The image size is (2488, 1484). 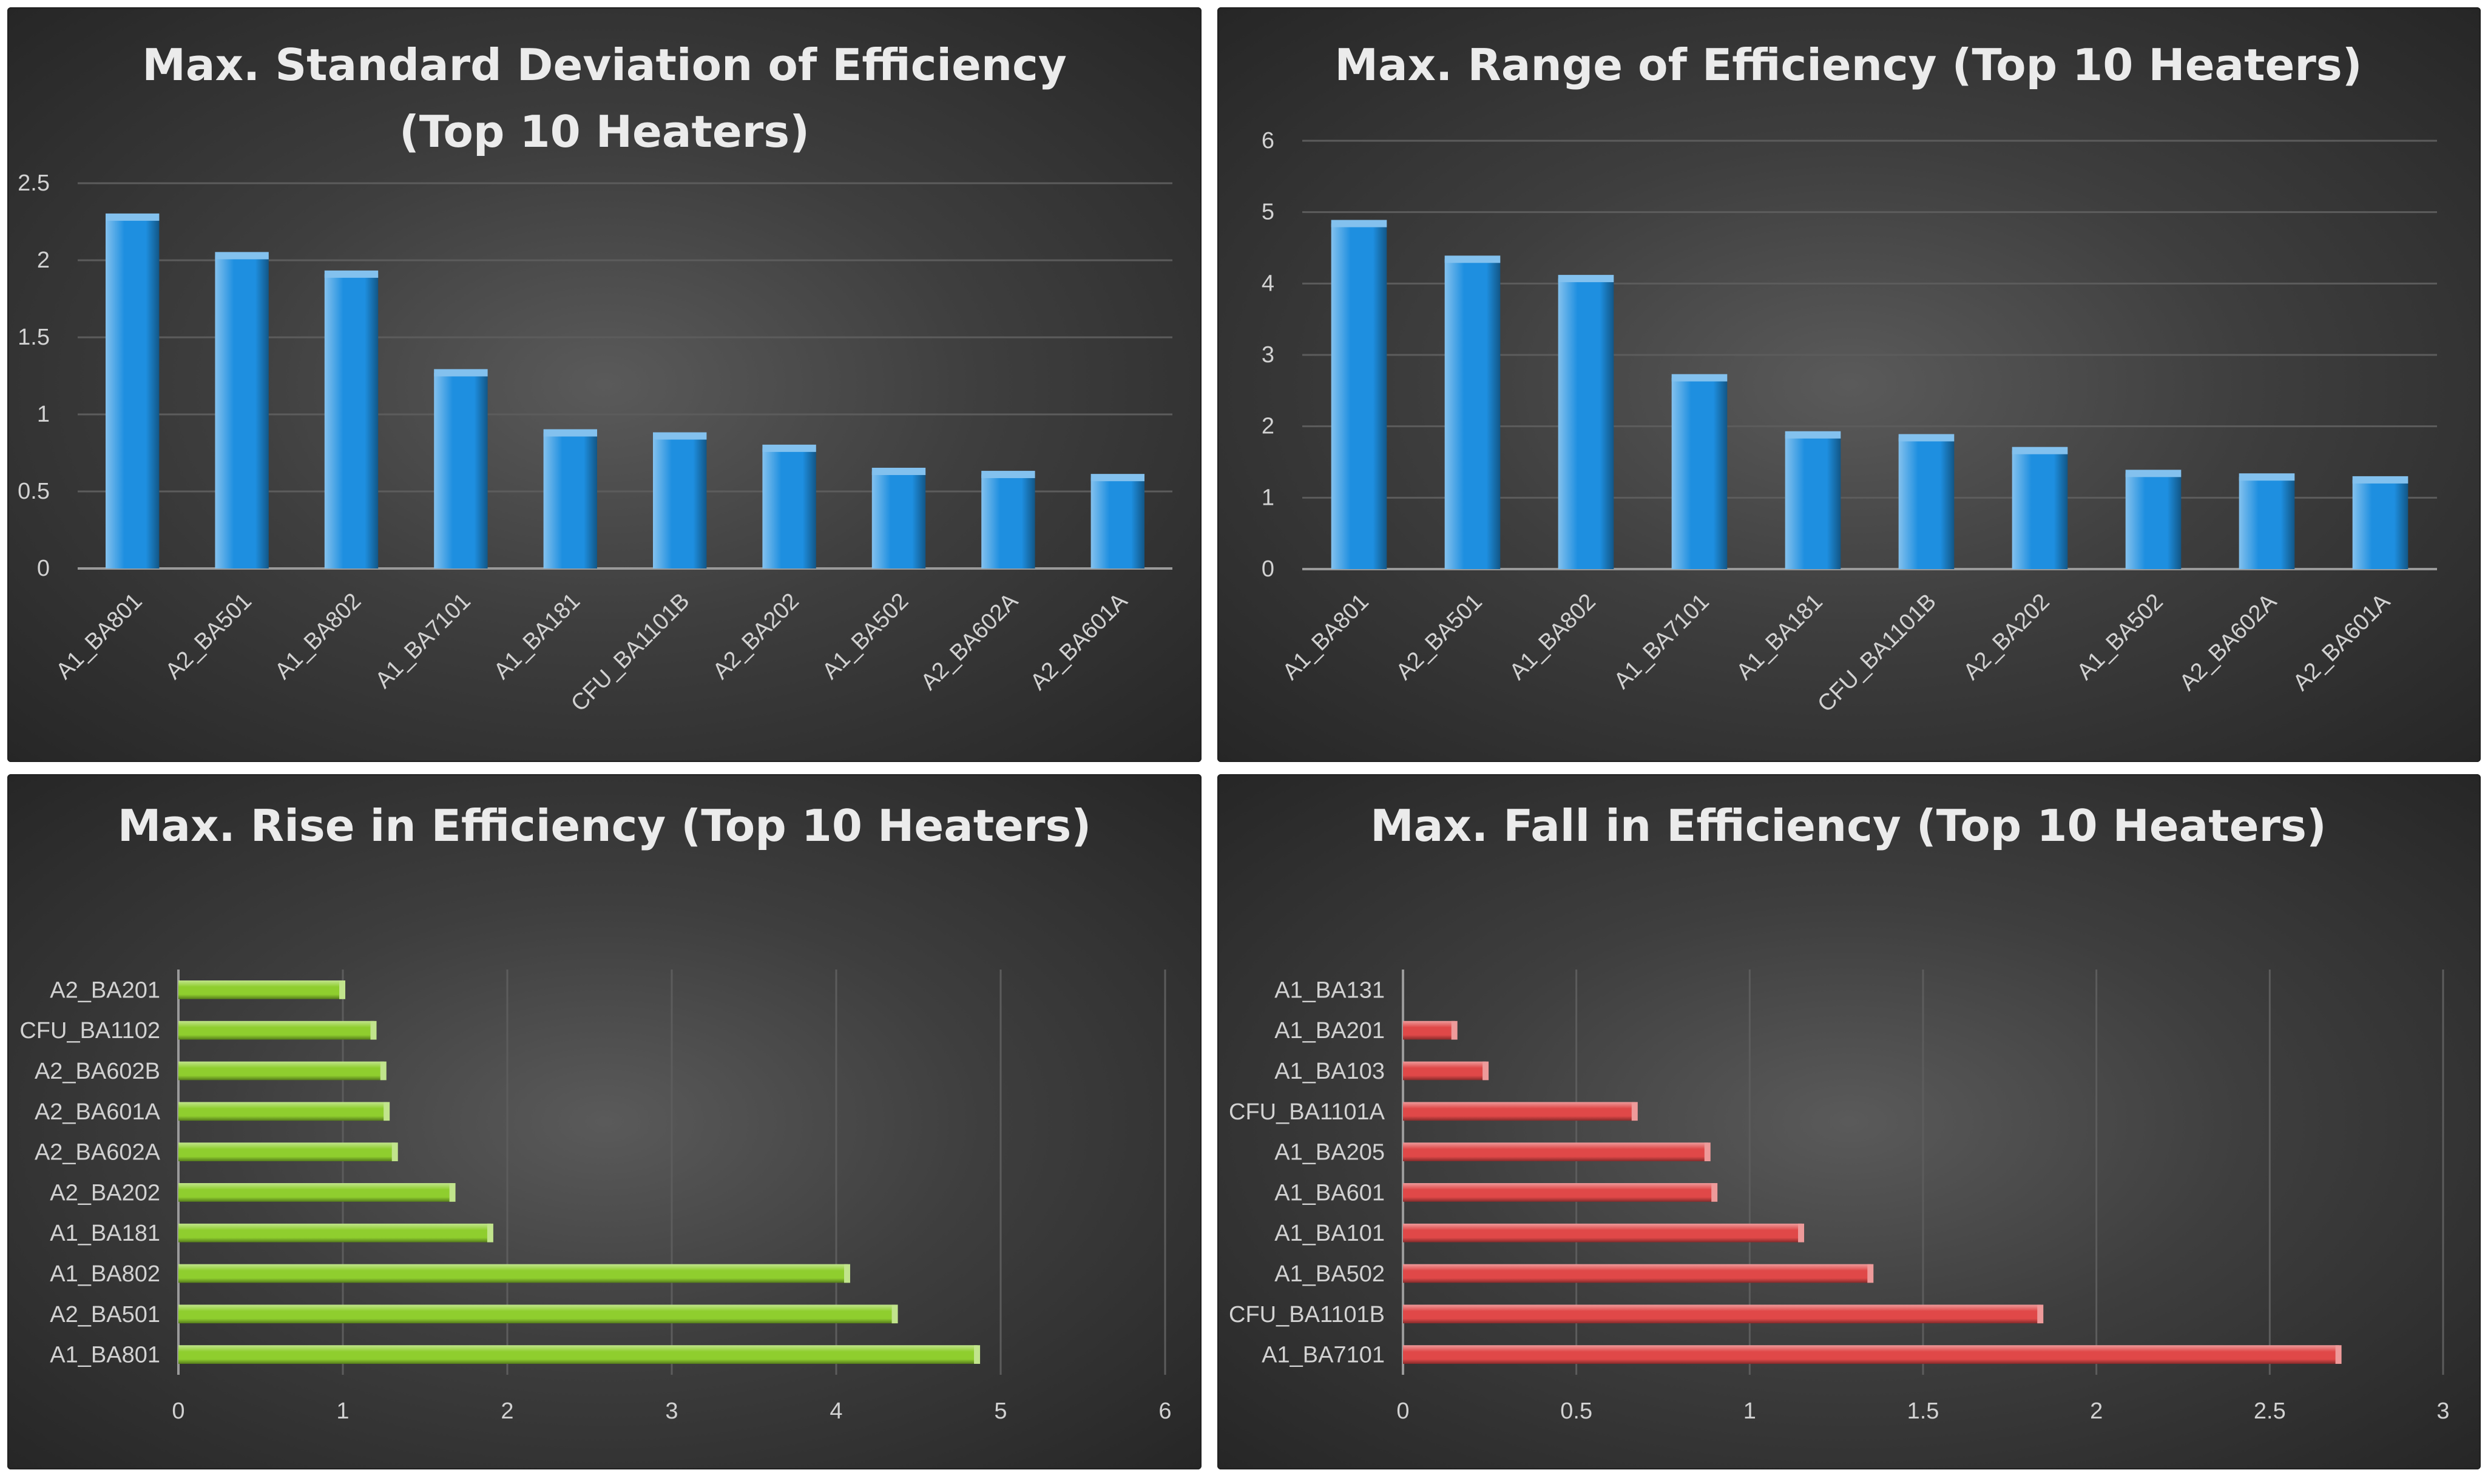 I want to click on y-category-label: A1_BA502, so click(x=1330, y=1274).